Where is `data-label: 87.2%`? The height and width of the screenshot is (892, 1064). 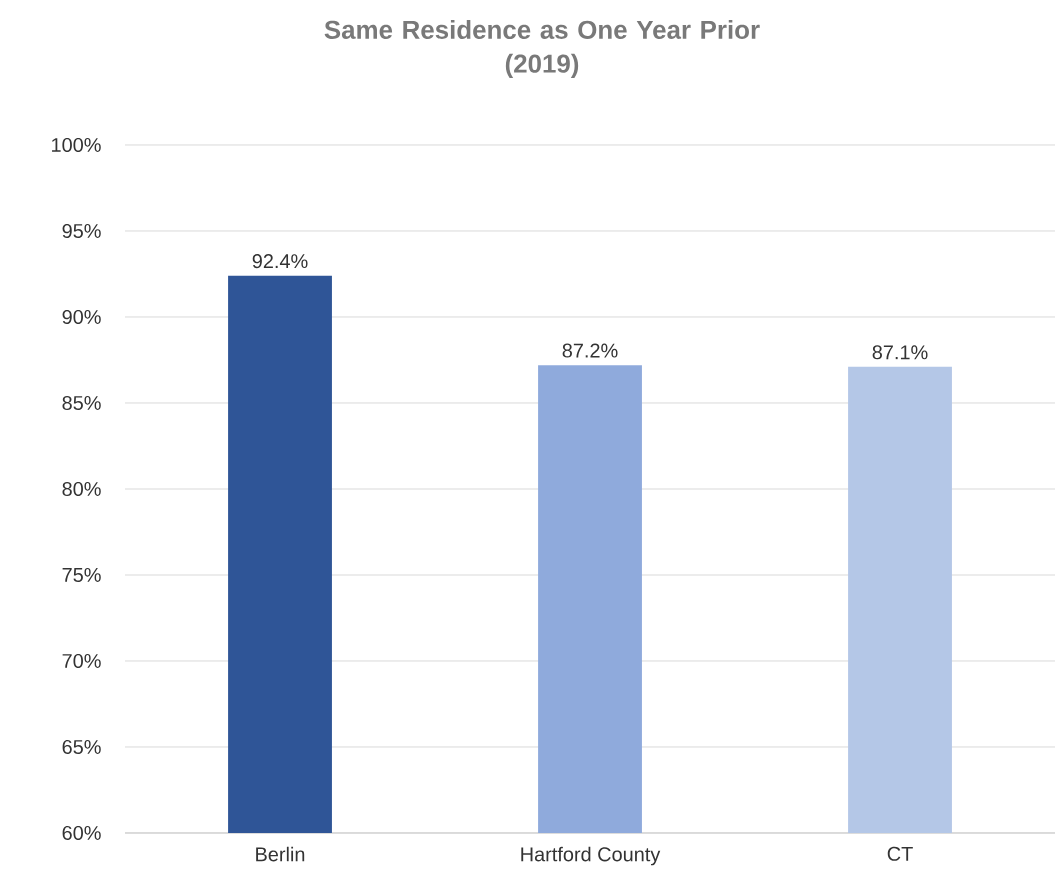
data-label: 87.2% is located at coordinates (590, 350).